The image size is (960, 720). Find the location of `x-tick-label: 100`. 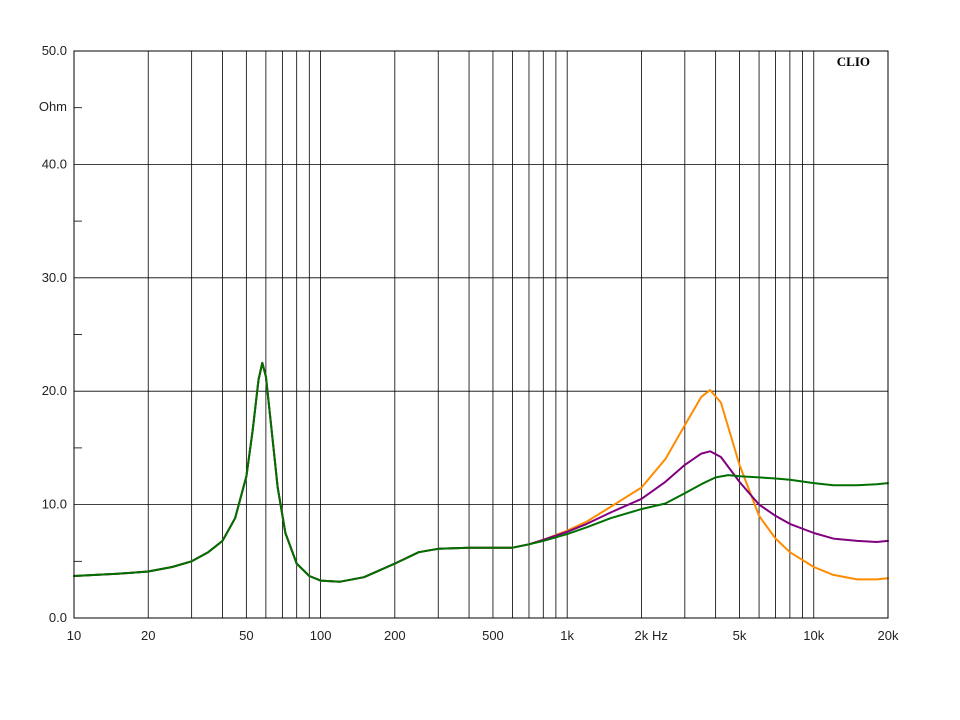

x-tick-label: 100 is located at coordinates (321, 635).